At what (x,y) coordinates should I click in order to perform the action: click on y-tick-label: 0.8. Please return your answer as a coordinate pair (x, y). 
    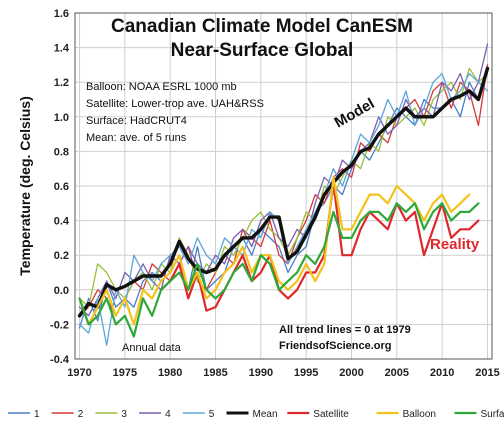
    Looking at the image, I should click on (61, 152).